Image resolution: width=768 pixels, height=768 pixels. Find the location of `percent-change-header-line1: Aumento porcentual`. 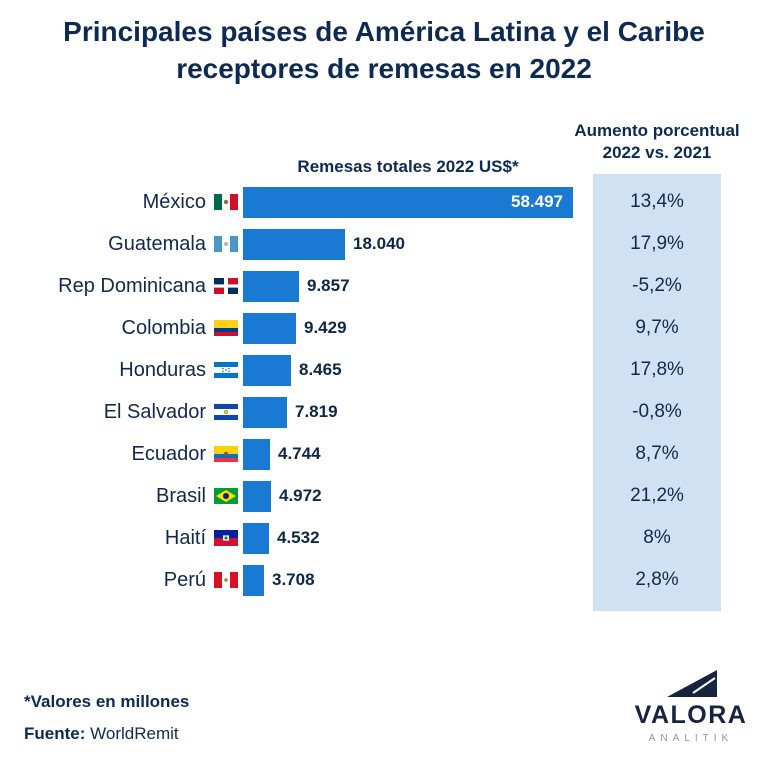

percent-change-header-line1: Aumento porcentual is located at coordinates (657, 130).